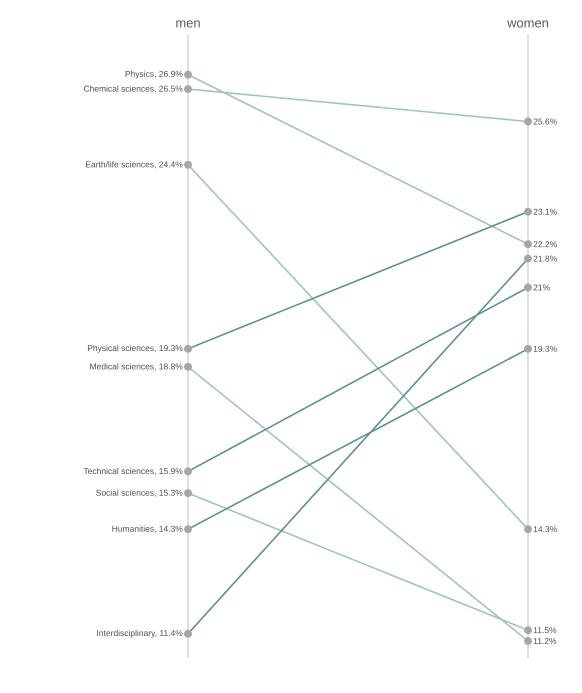 The image size is (582, 693). Describe the element at coordinates (545, 244) in the screenshot. I see `data-label: 22.2%` at that location.